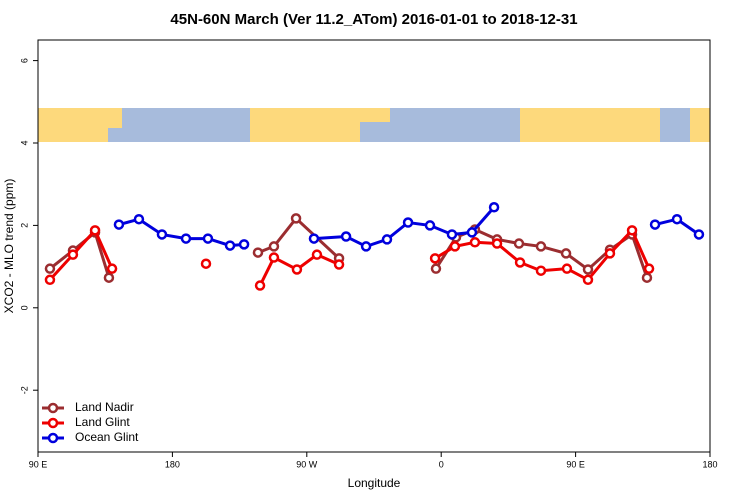 The image size is (750, 500). Describe the element at coordinates (24, 142) in the screenshot. I see `y-tick-label: 4` at that location.